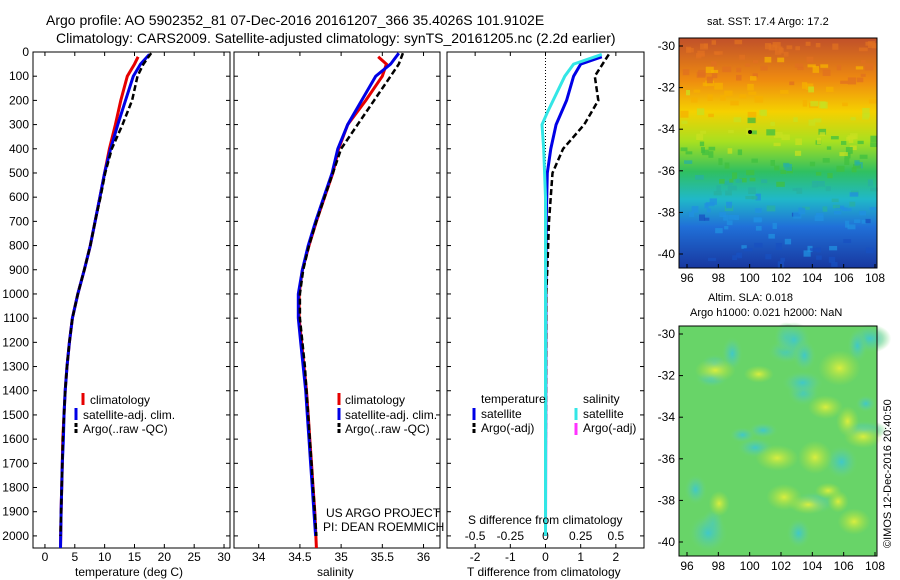 This screenshot has width=900, height=580. Describe the element at coordinates (15, 367) in the screenshot. I see `depth-tick-label: 1300` at that location.